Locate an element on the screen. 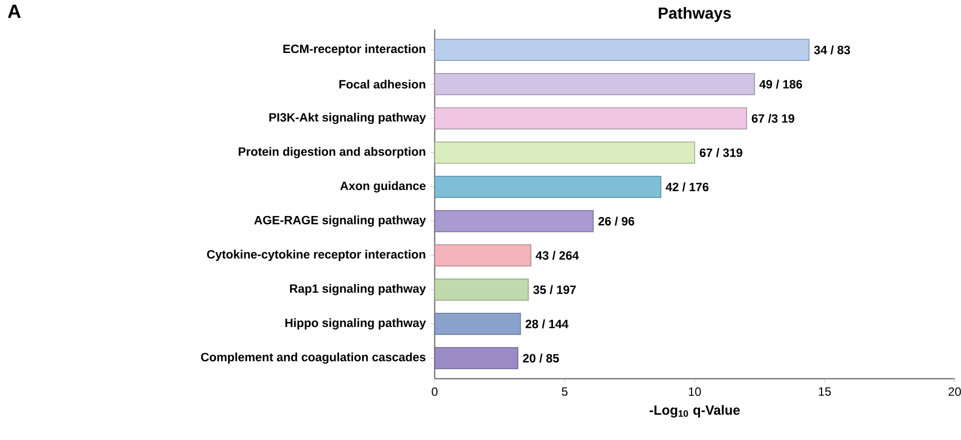 The width and height of the screenshot is (961, 440). x-tick-label: 0 is located at coordinates (435, 391).